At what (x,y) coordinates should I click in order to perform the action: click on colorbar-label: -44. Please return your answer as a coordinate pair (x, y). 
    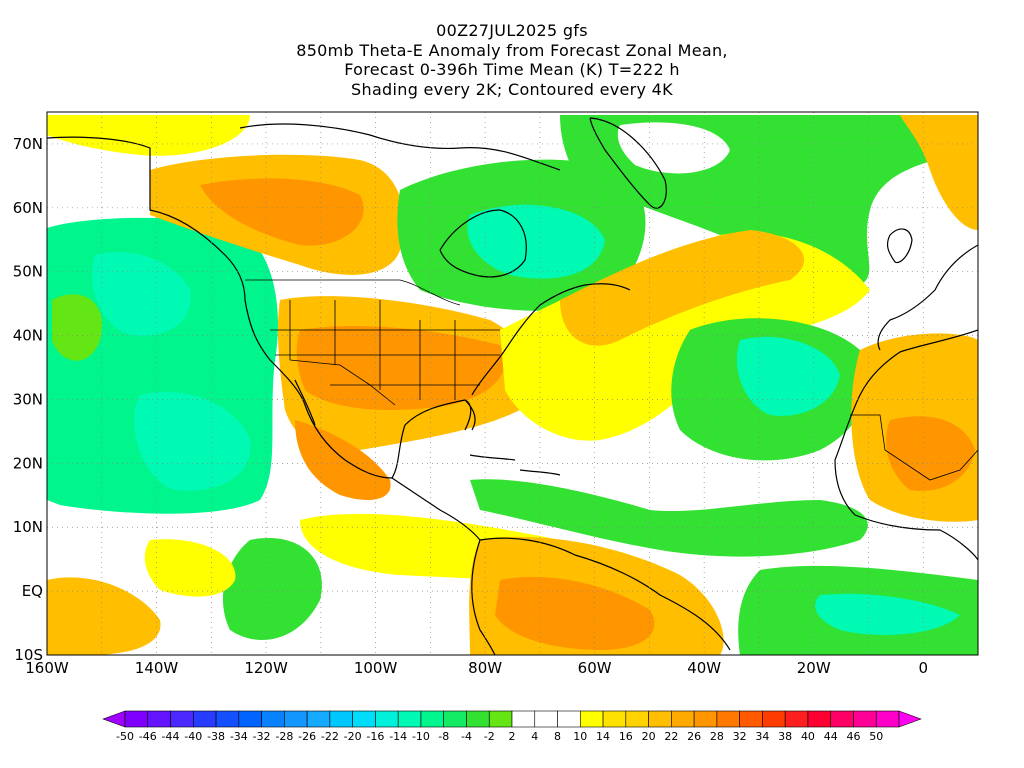
    Looking at the image, I should click on (171, 736).